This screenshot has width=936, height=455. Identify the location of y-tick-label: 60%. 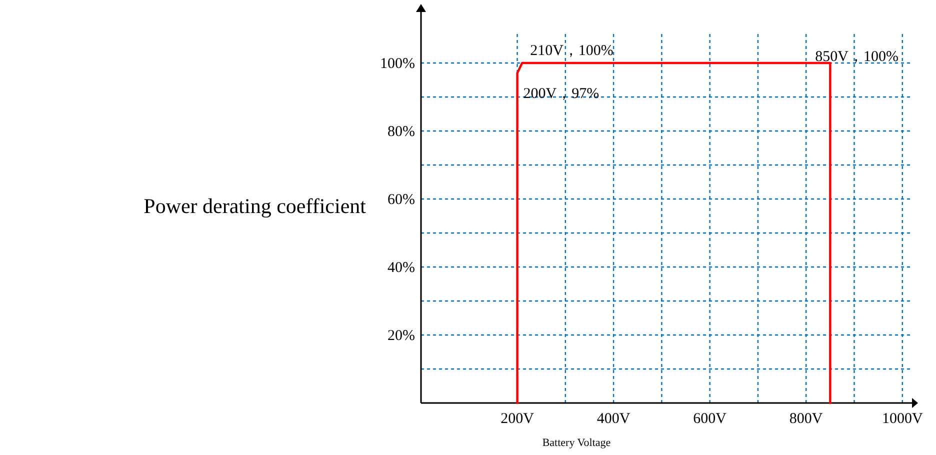
(401, 200).